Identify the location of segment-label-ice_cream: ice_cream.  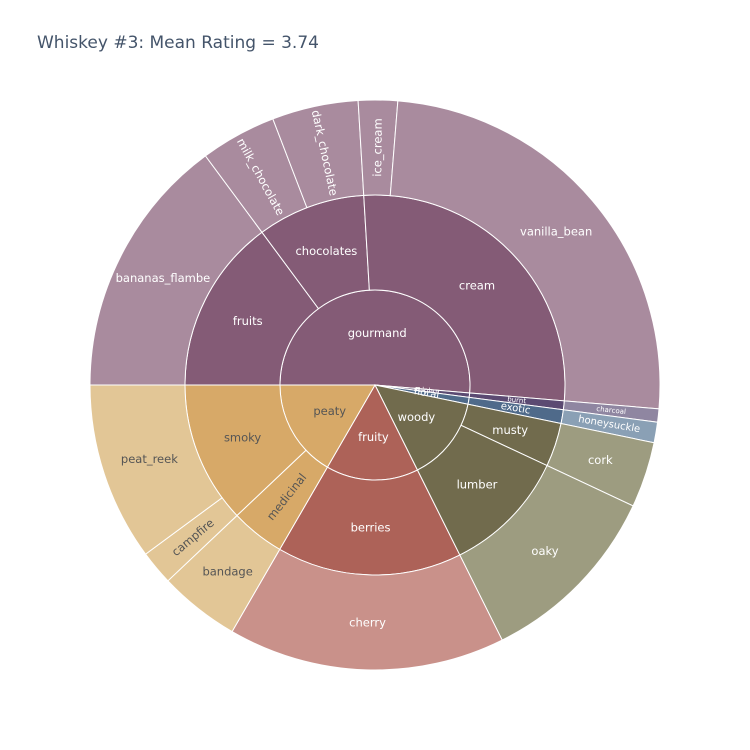
(377, 147).